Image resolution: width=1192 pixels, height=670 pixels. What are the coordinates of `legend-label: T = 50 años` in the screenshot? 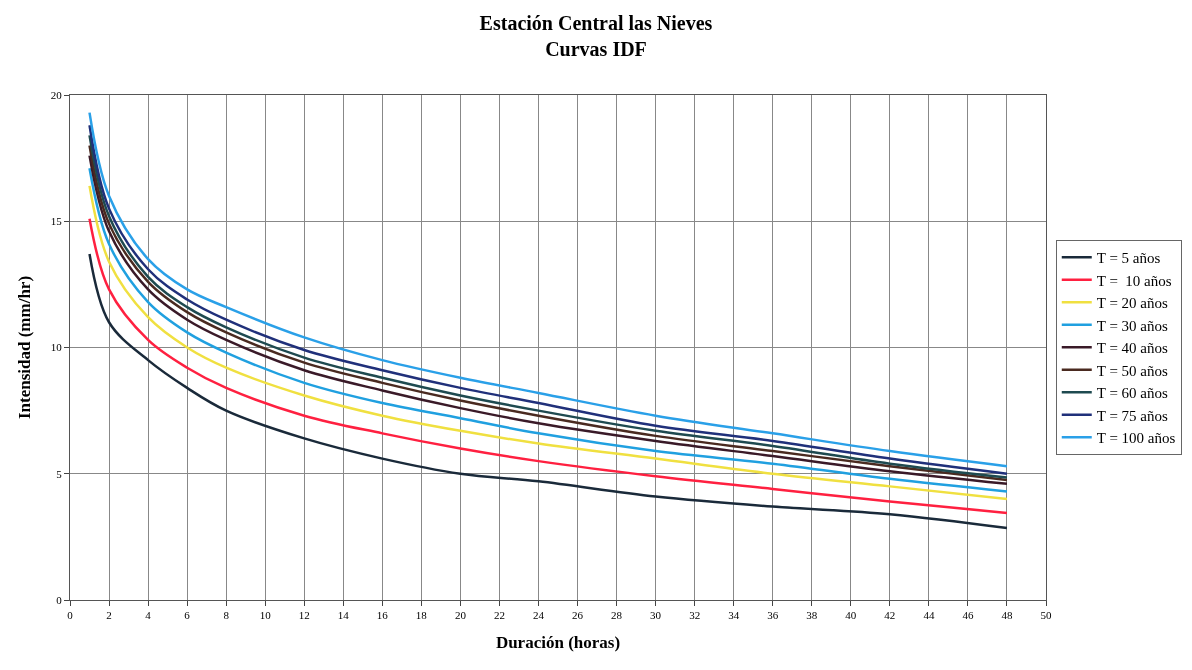 It's located at (1132, 370).